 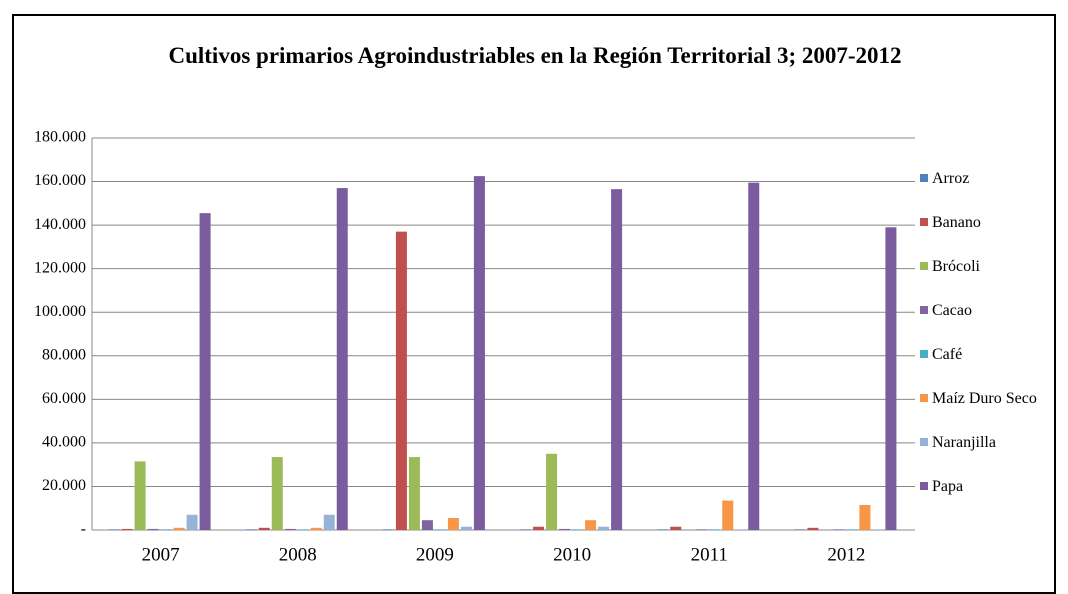 I want to click on legend-item: Papa, so click(x=980, y=500).